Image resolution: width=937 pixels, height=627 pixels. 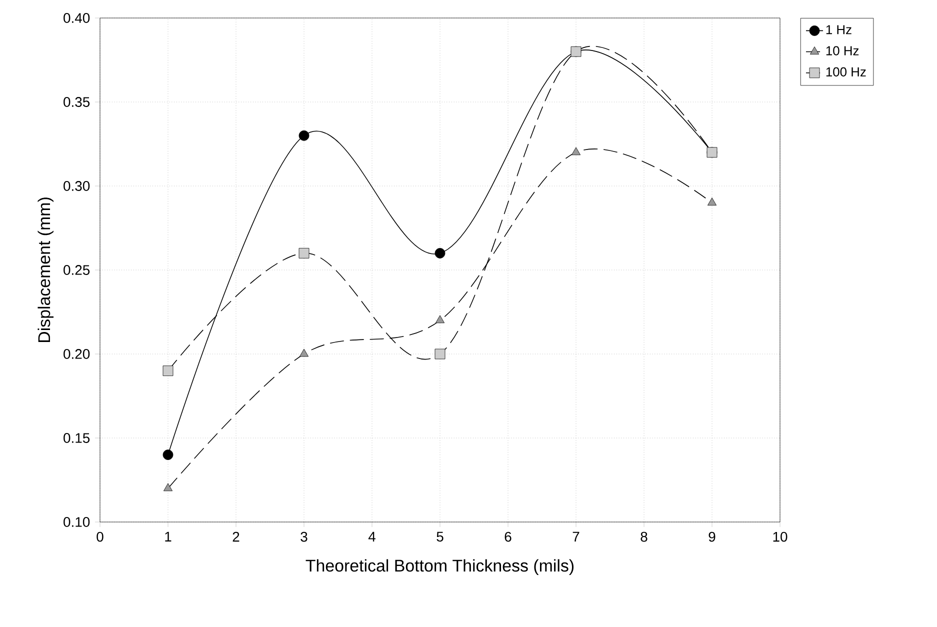 I want to click on x-tick-label: 0, so click(x=100, y=537).